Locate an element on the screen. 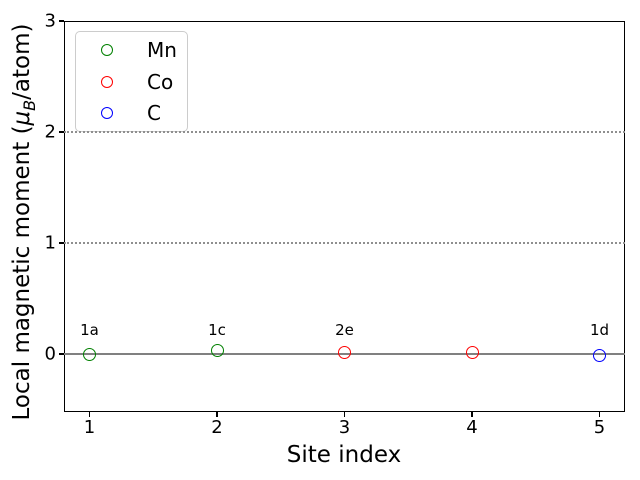 Image resolution: width=640 pixels, height=480 pixels. annotation-1c: 1c is located at coordinates (217, 329).